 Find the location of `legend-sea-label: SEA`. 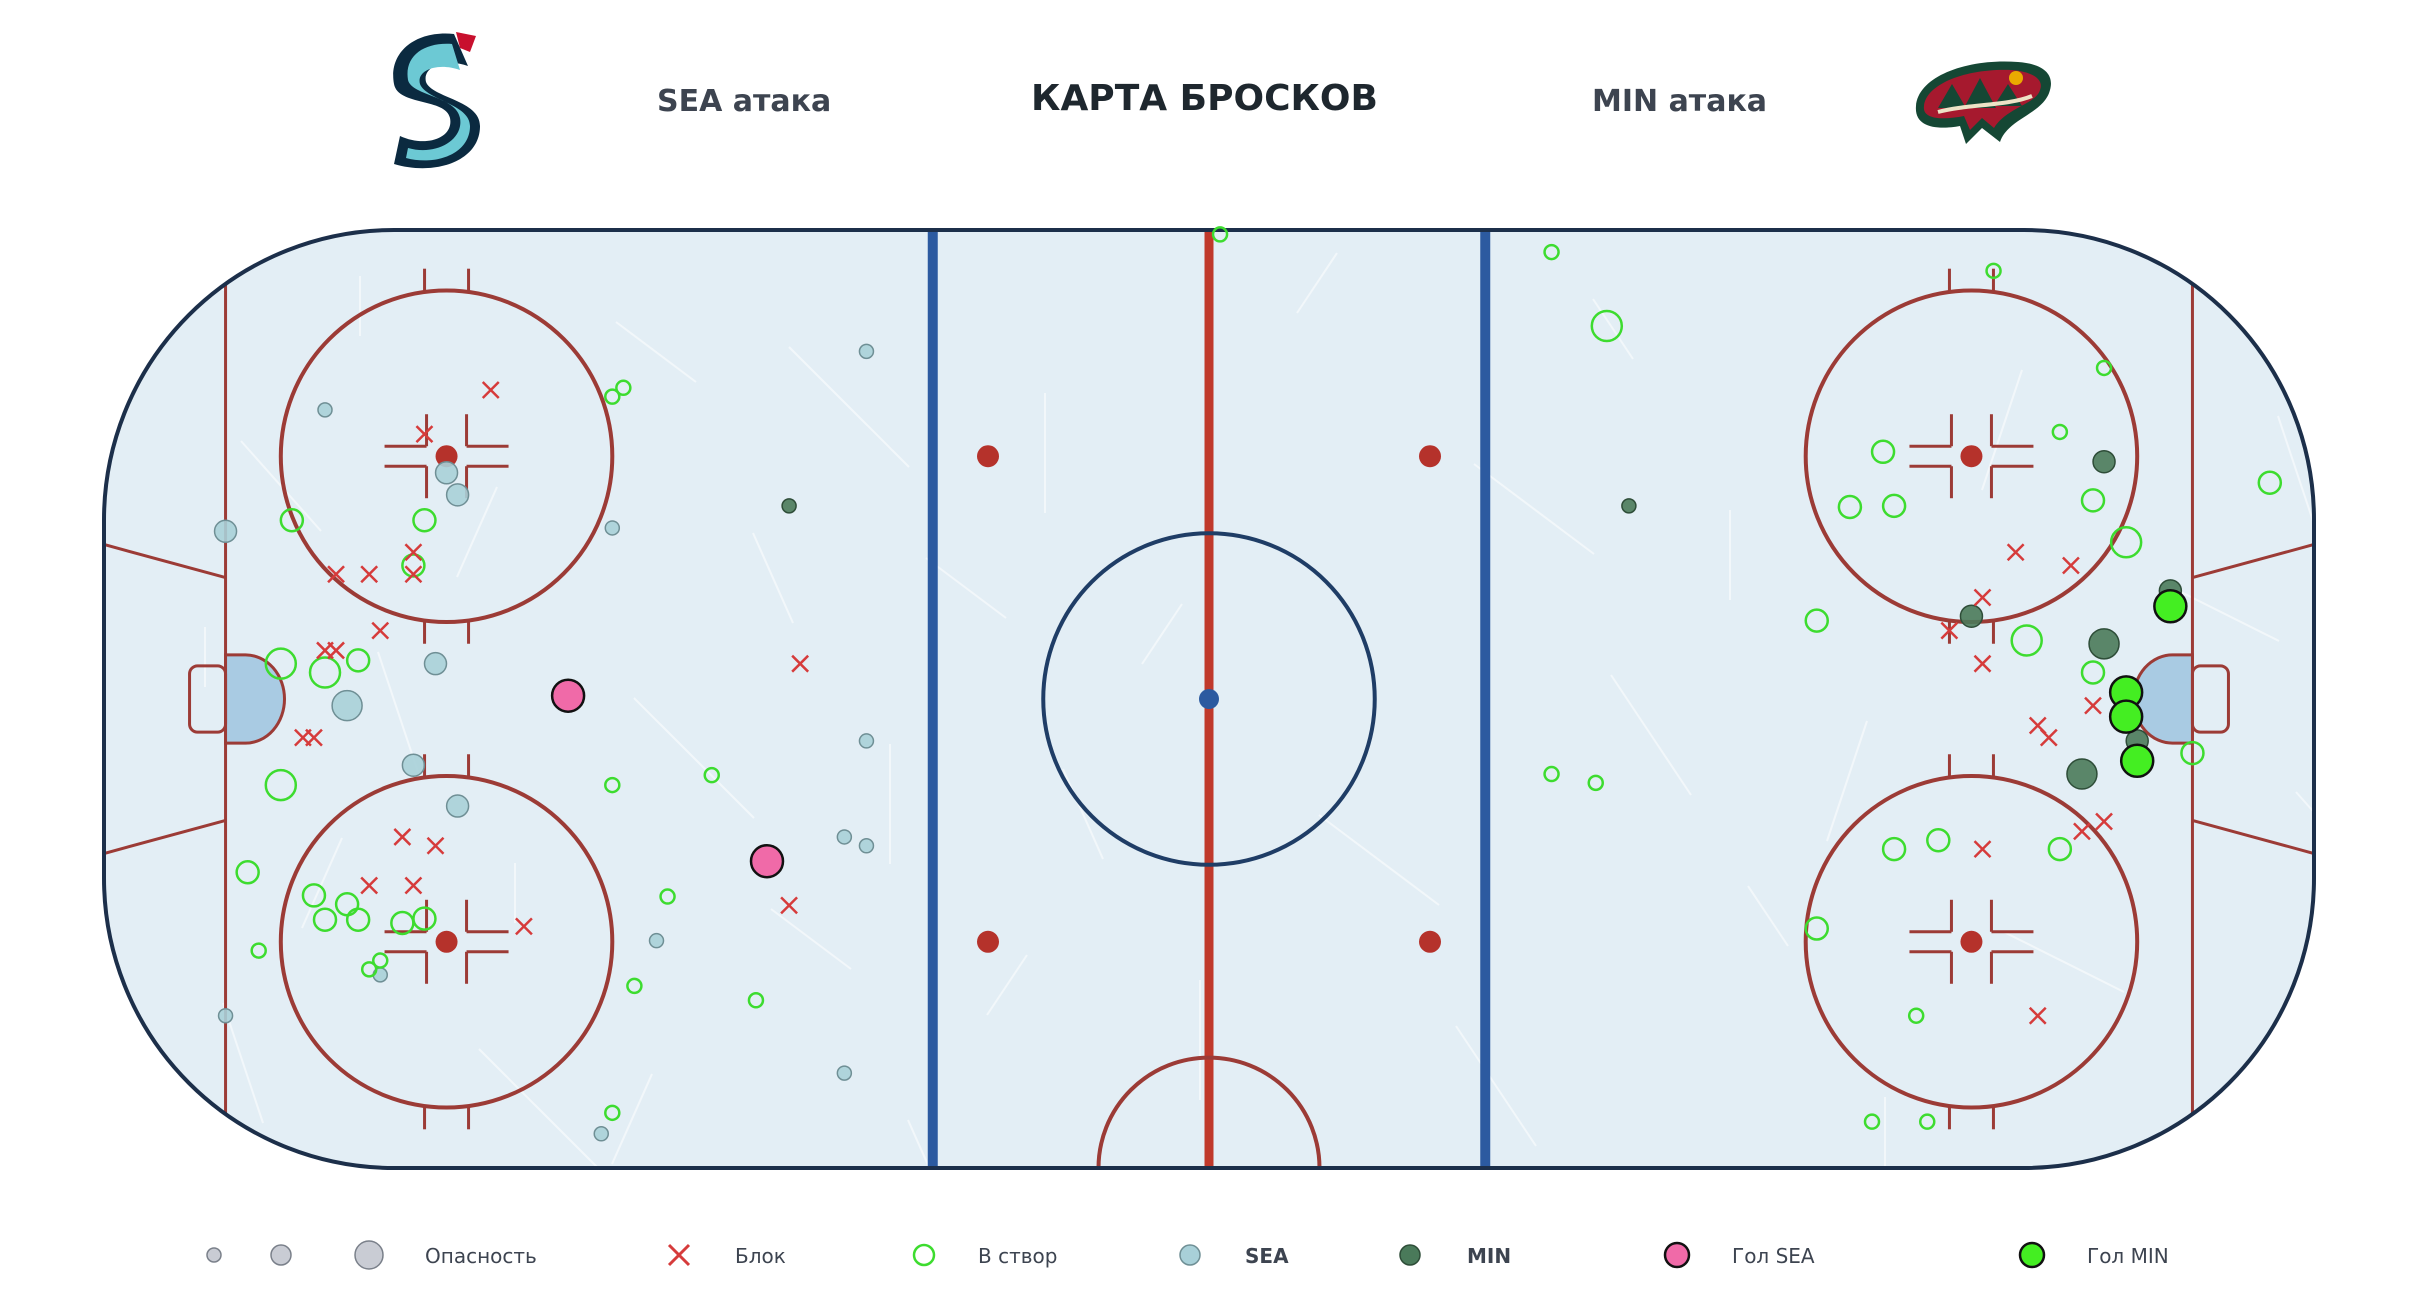

legend-sea-label: SEA is located at coordinates (1267, 1256).